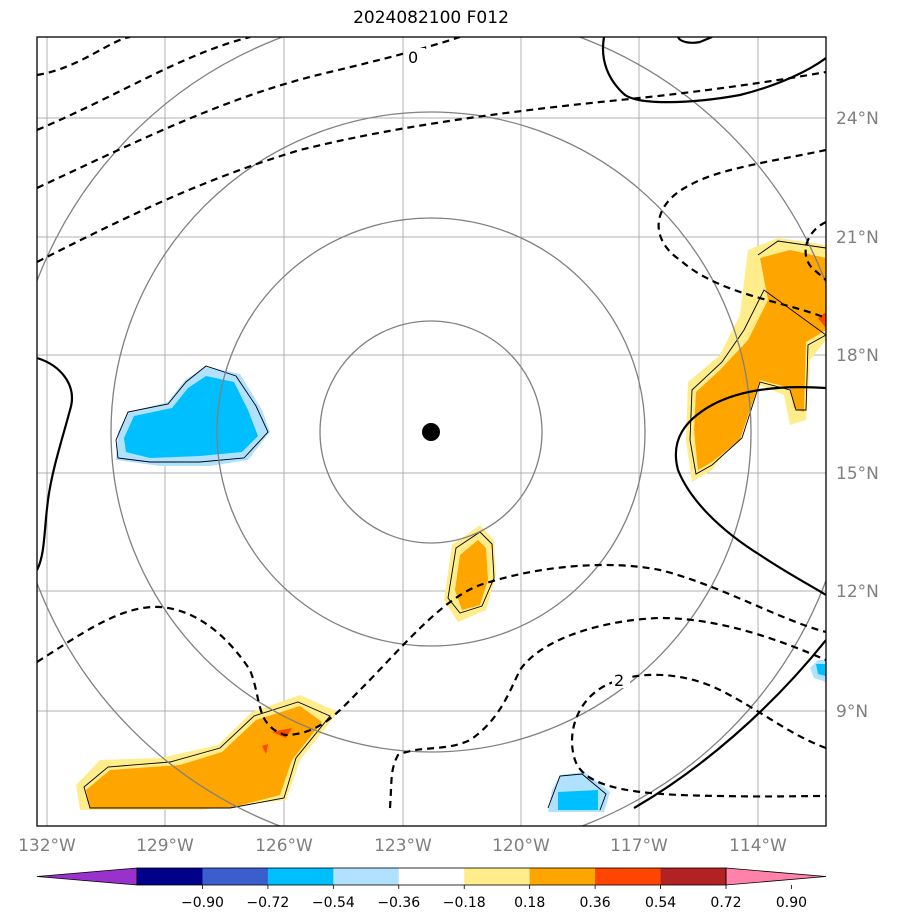 Image resolution: width=897 pixels, height=924 pixels. I want to click on lat-labels: 24°N 21°N 18°N 15°N 12°N 9°N, so click(857, 415).